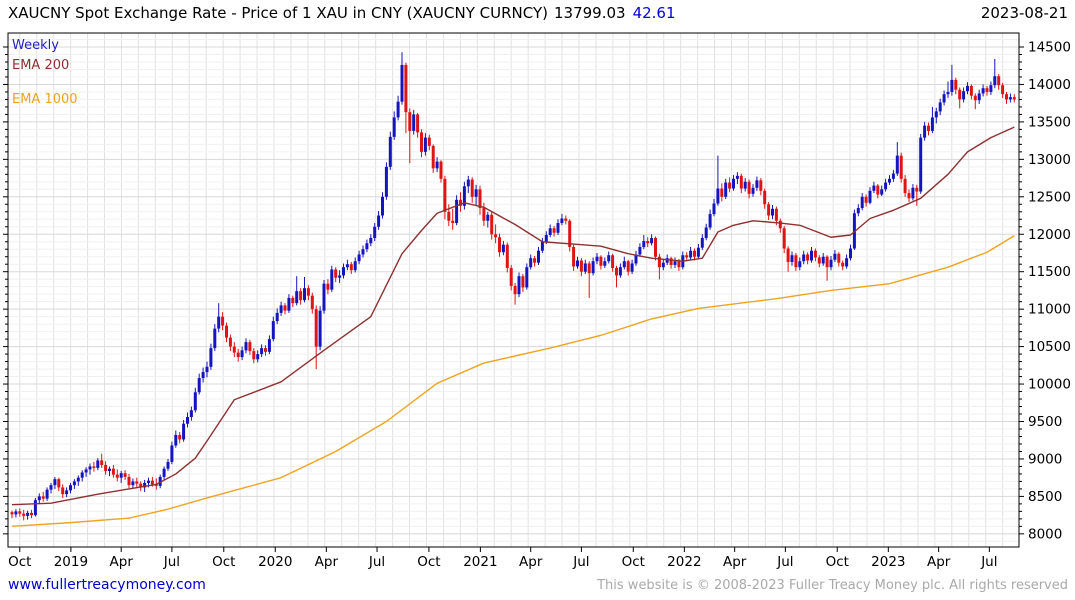  I want to click on svg-text: 2021, so click(480, 562).